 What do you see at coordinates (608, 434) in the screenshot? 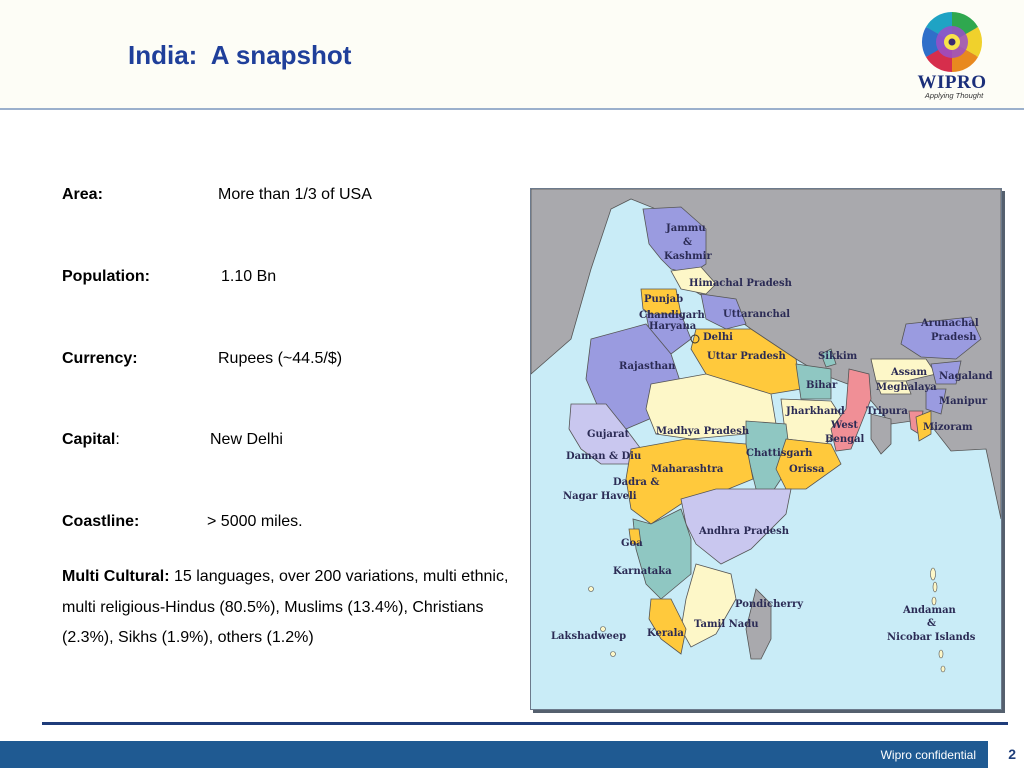
I see `label-gujarat: Gujarat` at bounding box center [608, 434].